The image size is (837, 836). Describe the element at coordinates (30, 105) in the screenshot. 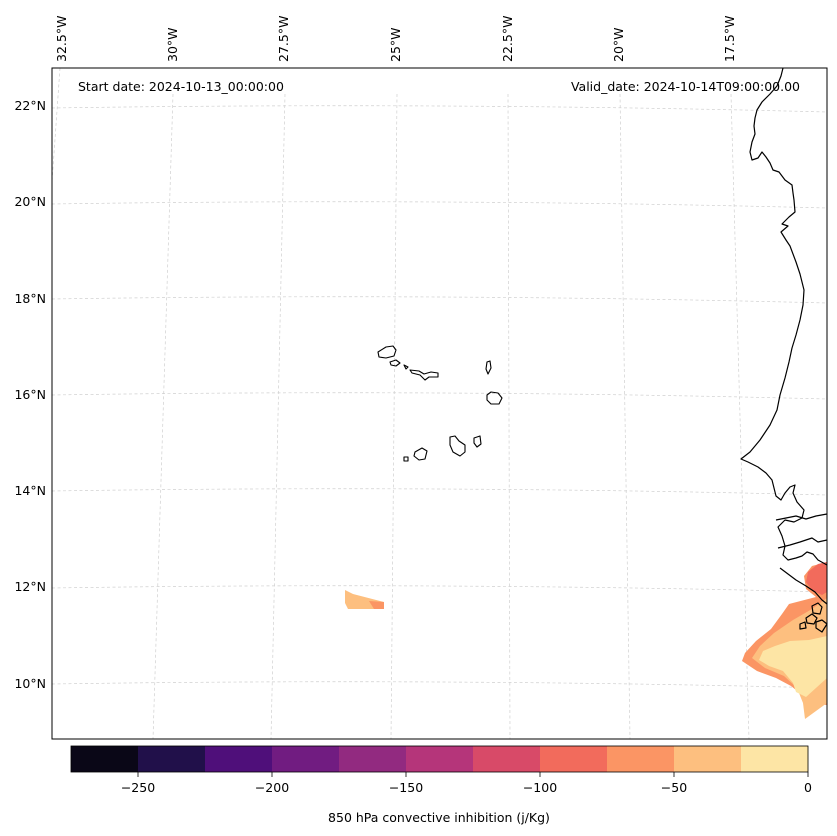

I see `lat-label-22: 22°N` at that location.